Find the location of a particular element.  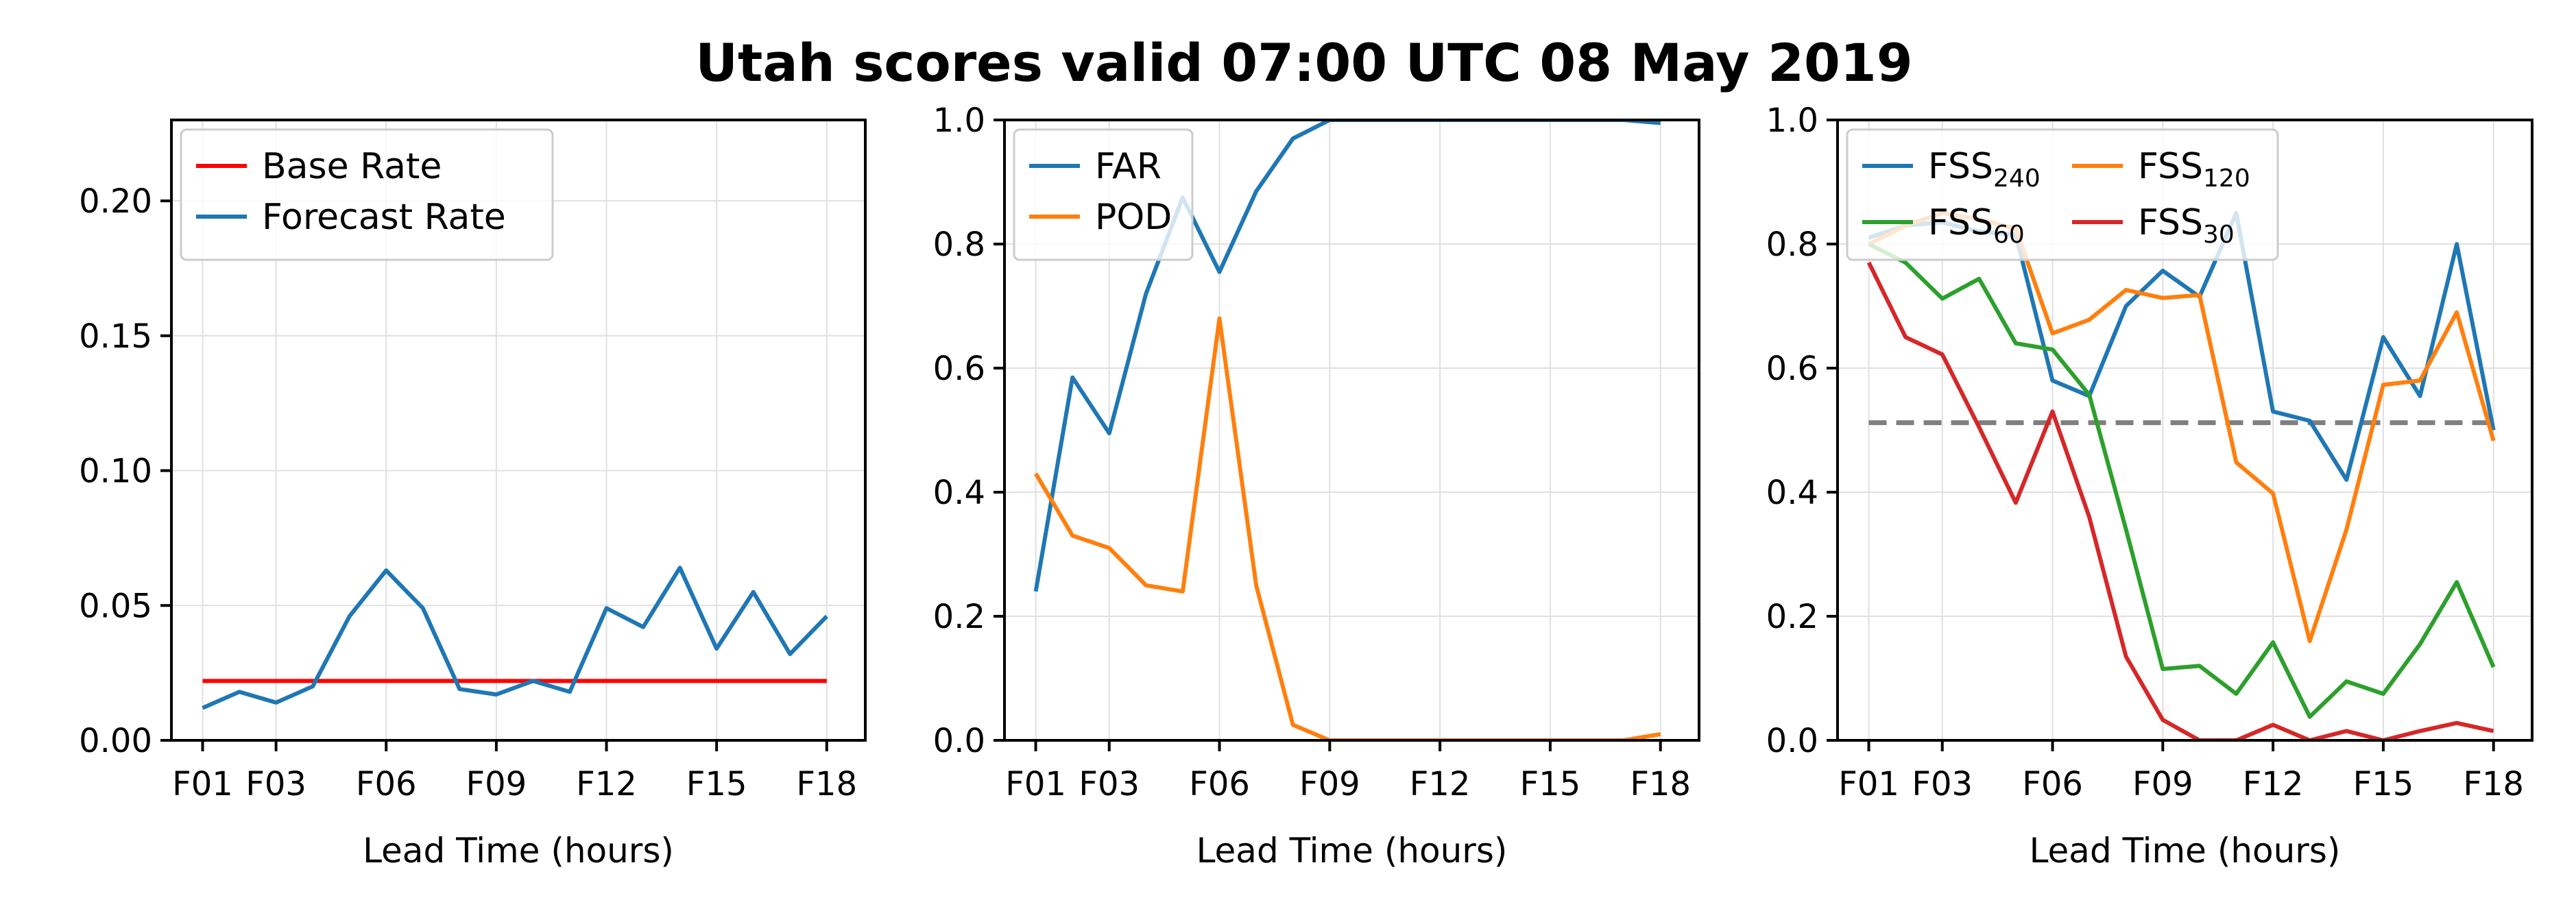

legend-label: FSS120 is located at coordinates (2194, 169).